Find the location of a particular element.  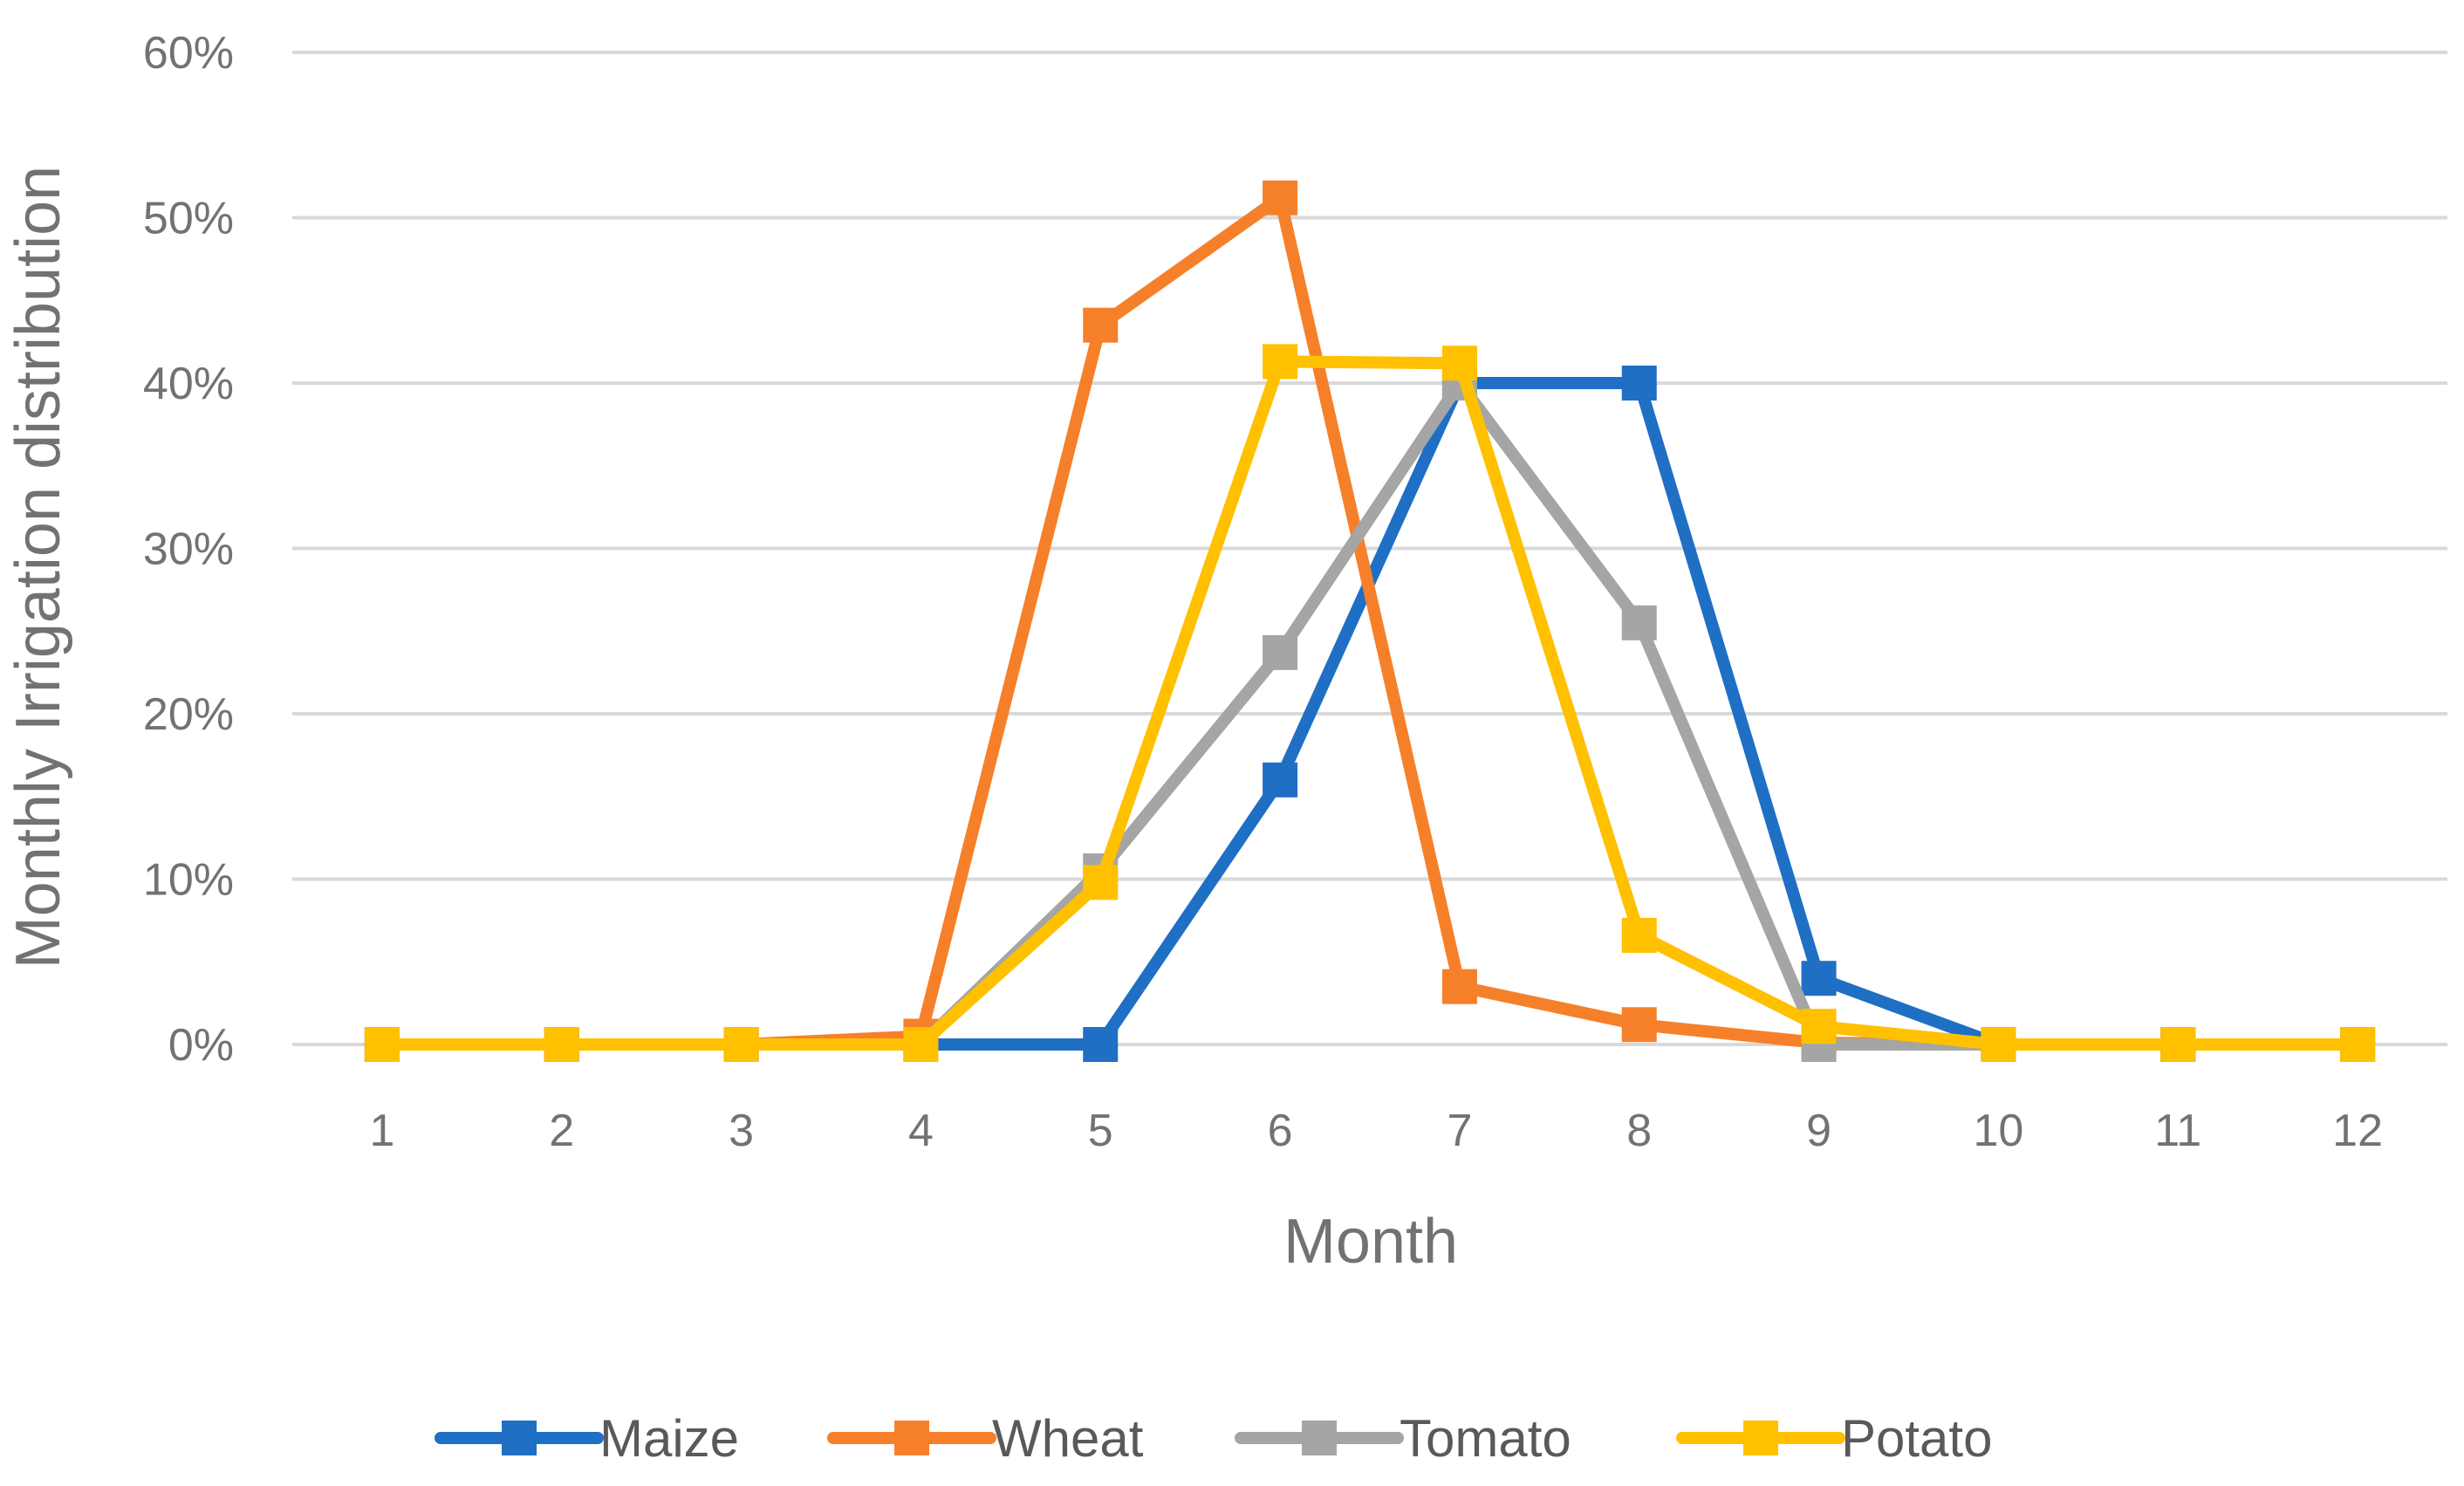

y-tick-label: 40% is located at coordinates (188, 384).